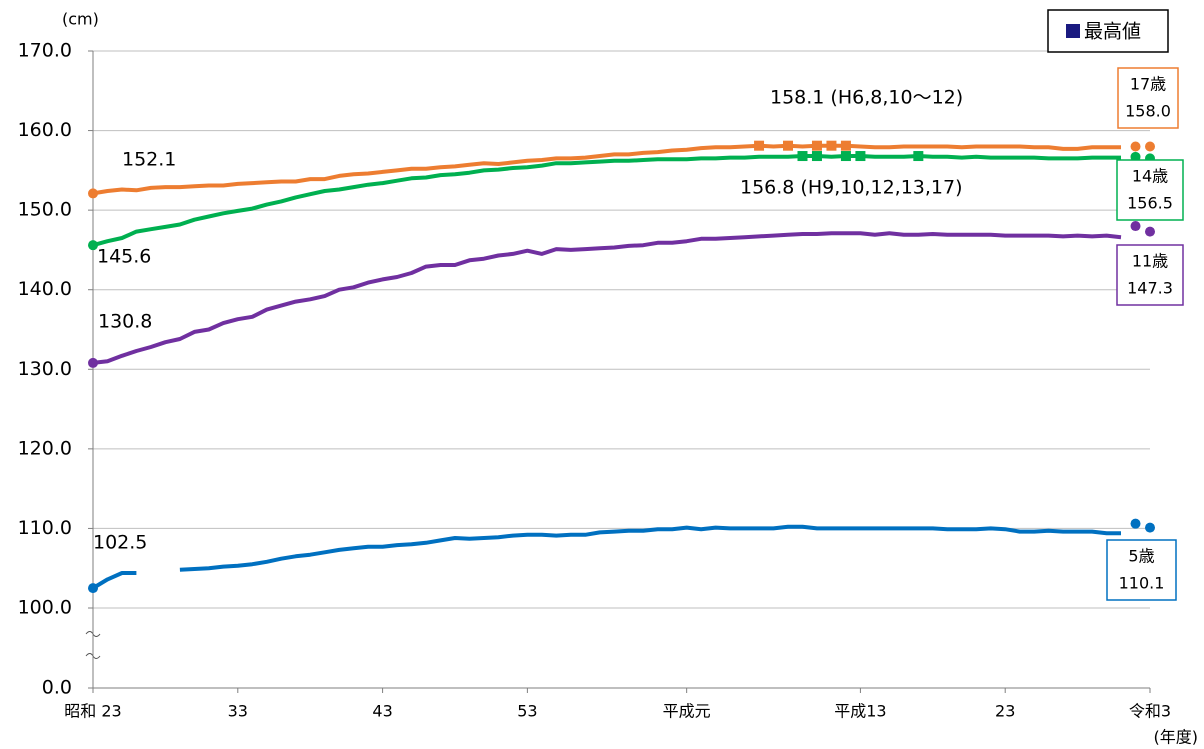 This screenshot has width=1204, height=749. What do you see at coordinates (124, 257) in the screenshot?
I see `start-label: 145.6` at bounding box center [124, 257].